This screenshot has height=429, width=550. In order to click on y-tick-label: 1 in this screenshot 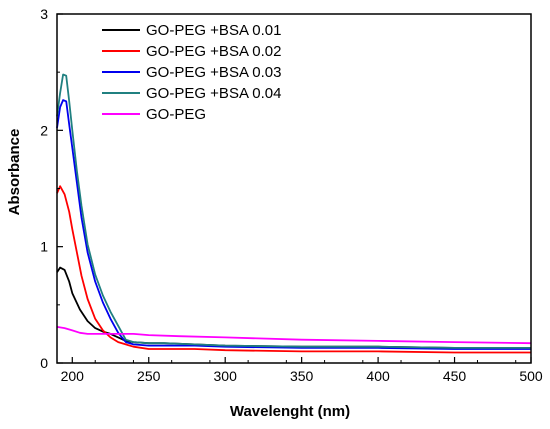, I will do `click(44, 247)`.